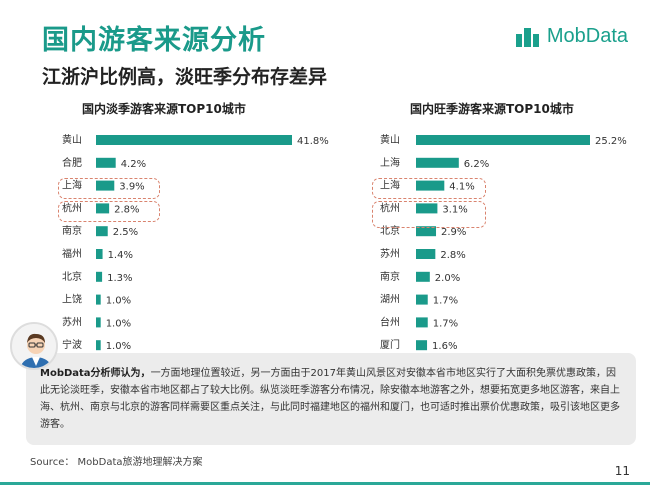  What do you see at coordinates (72, 299) in the screenshot?
I see `category-label: 上饶` at bounding box center [72, 299].